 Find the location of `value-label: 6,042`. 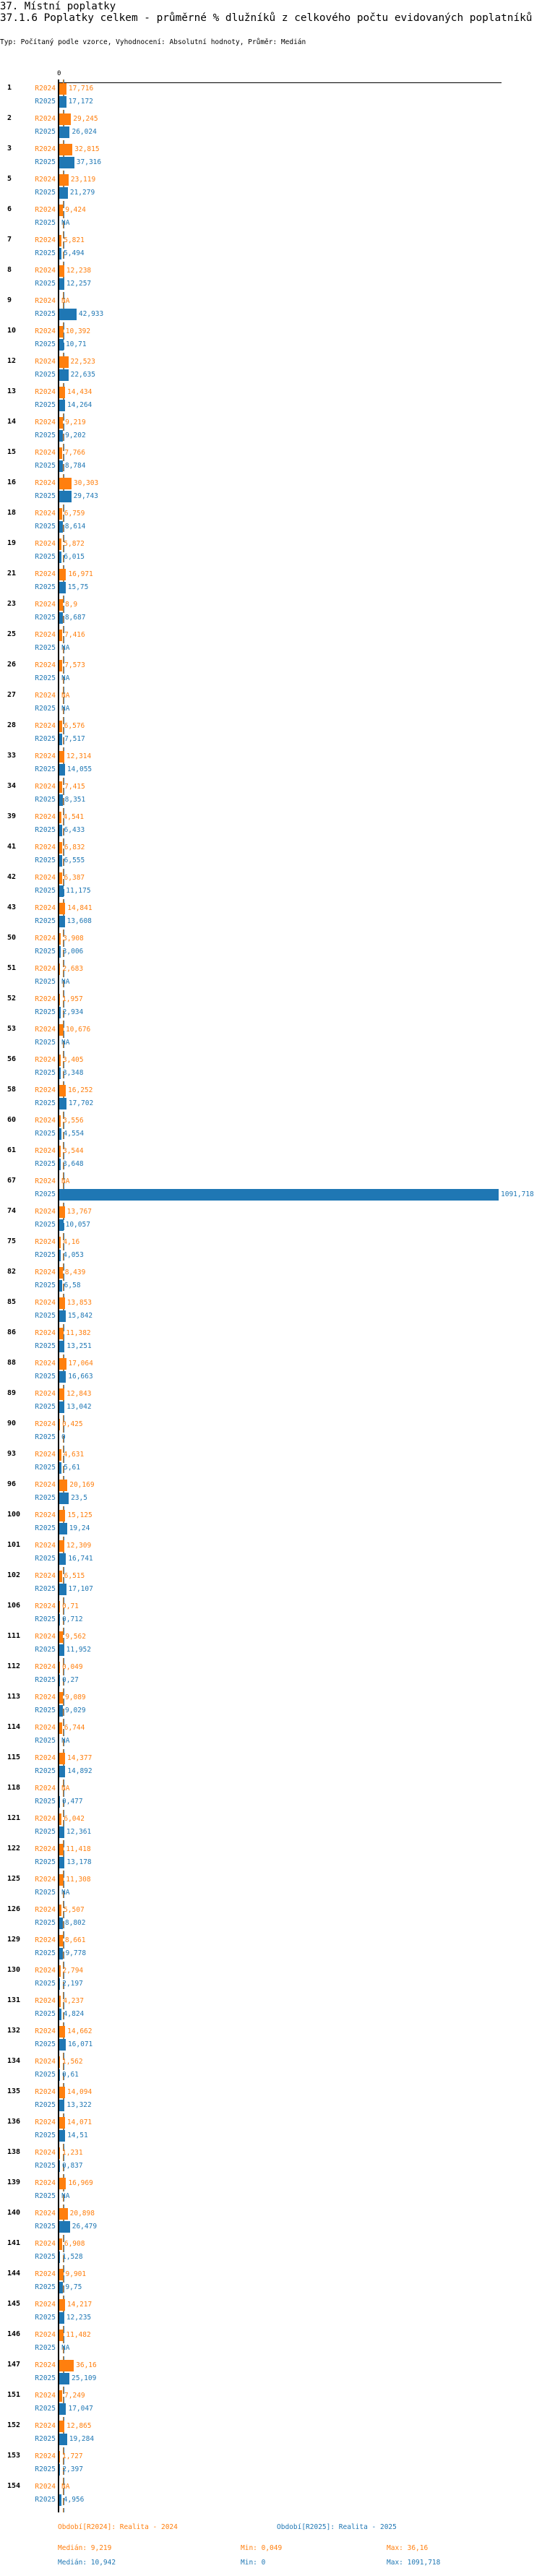

value-label: 6,042 is located at coordinates (74, 1819).